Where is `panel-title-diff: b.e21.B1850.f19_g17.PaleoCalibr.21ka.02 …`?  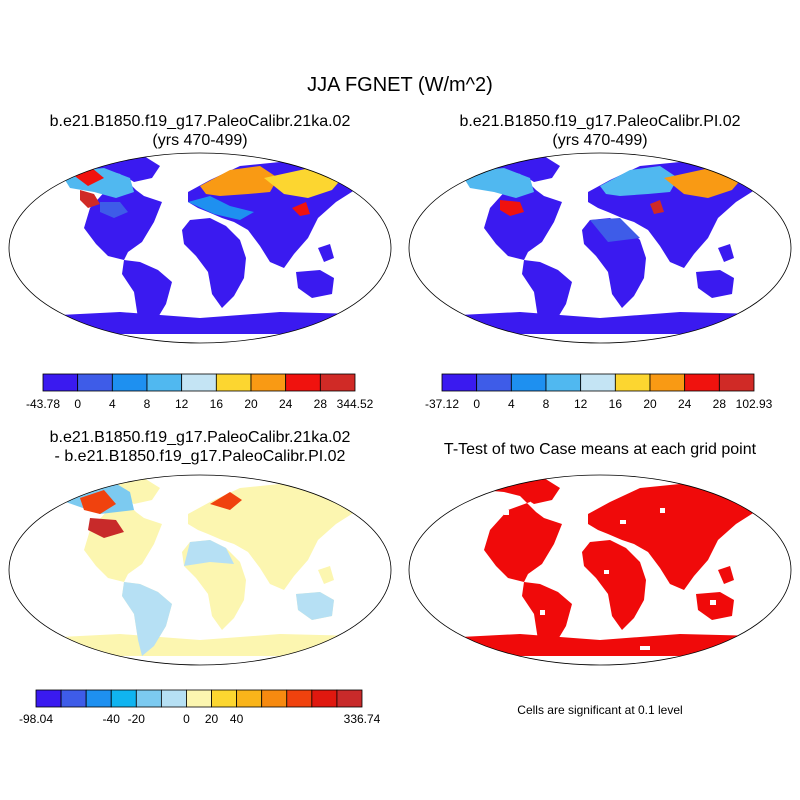
panel-title-diff: b.e21.B1850.f19_g17.PaleoCalibr.21ka.02 … is located at coordinates (200, 447).